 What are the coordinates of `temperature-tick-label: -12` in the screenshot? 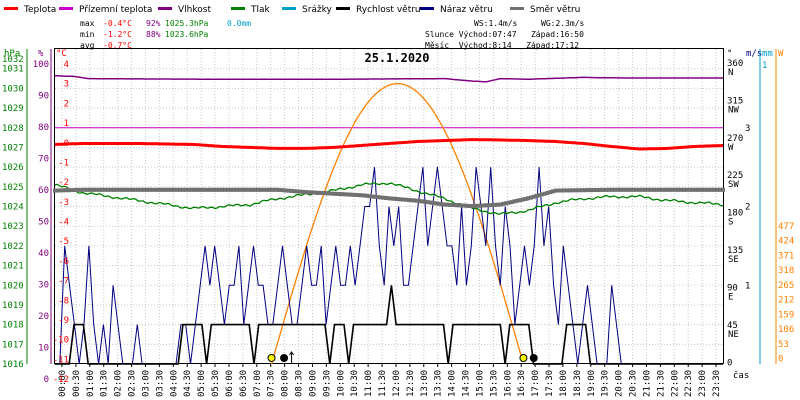 It's located at (61, 380).